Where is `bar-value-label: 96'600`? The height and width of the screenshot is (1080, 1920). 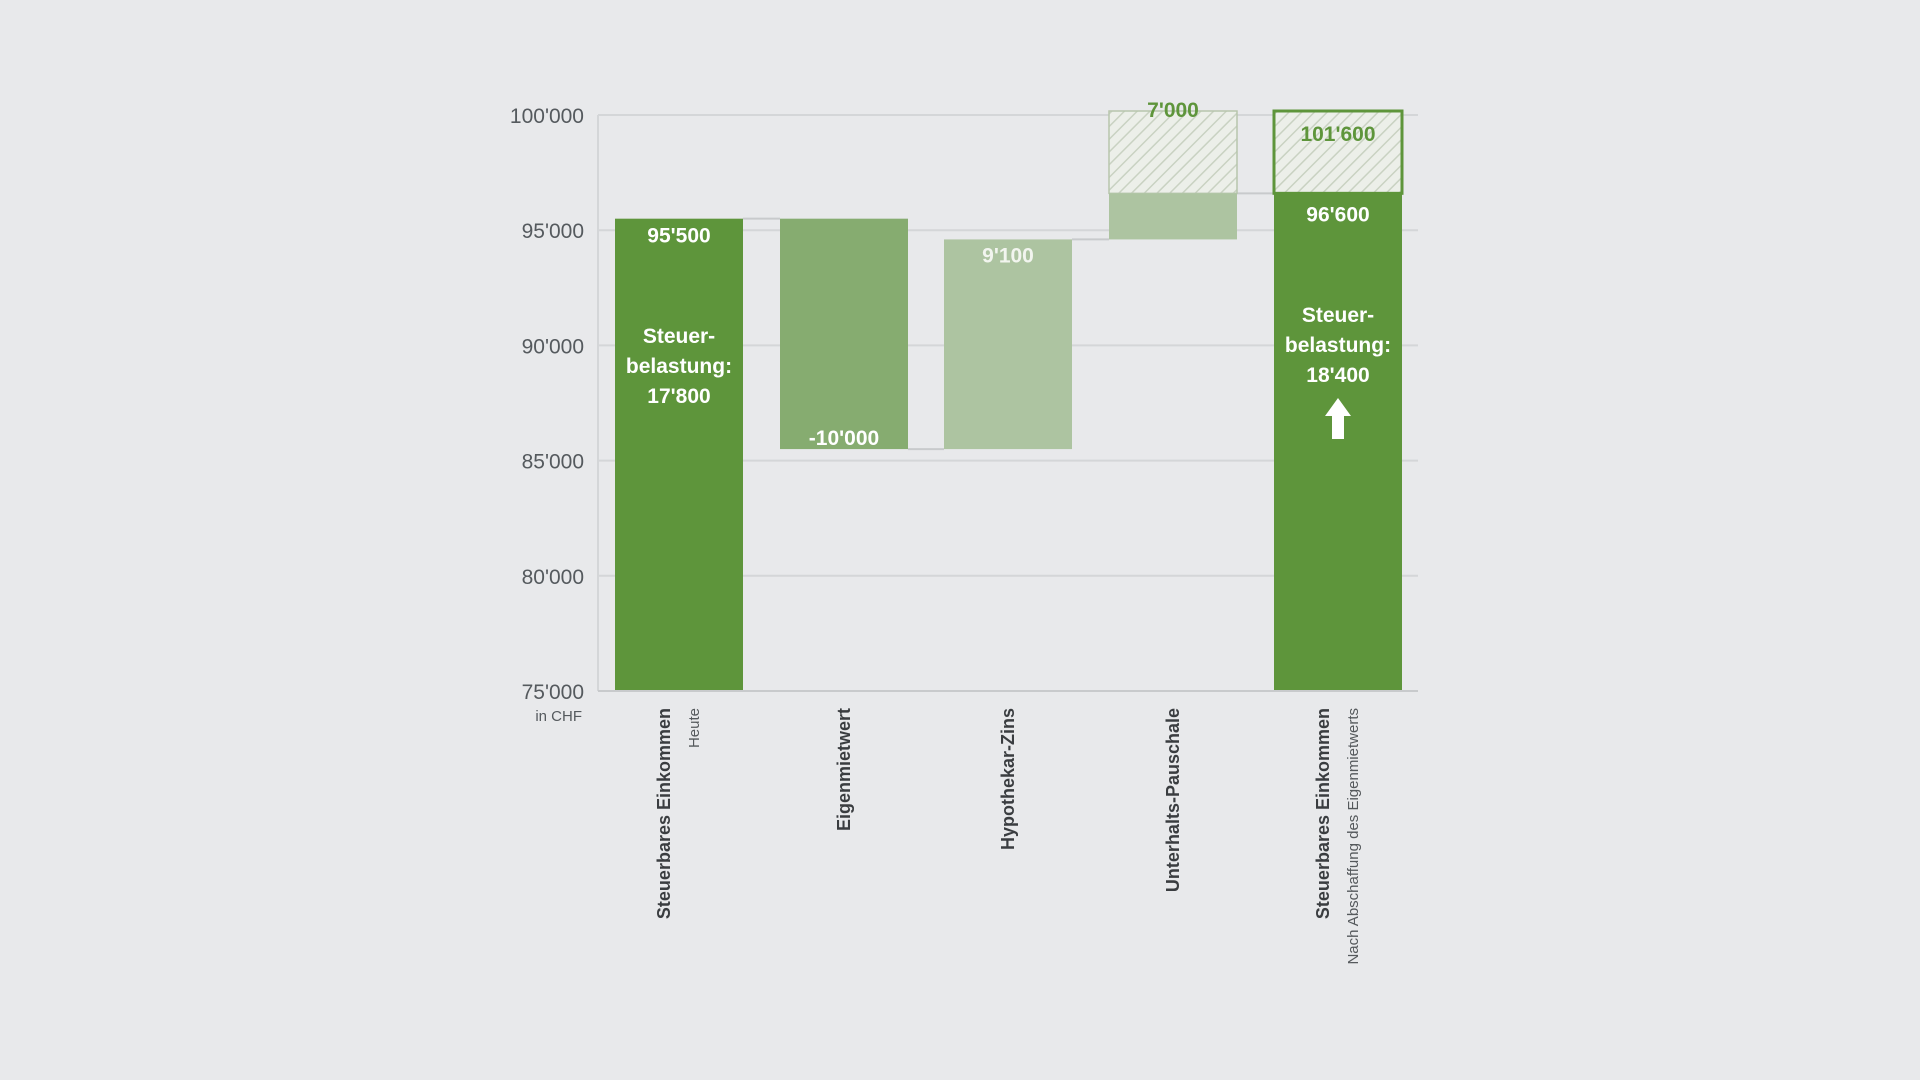 bar-value-label: 96'600 is located at coordinates (1337, 214).